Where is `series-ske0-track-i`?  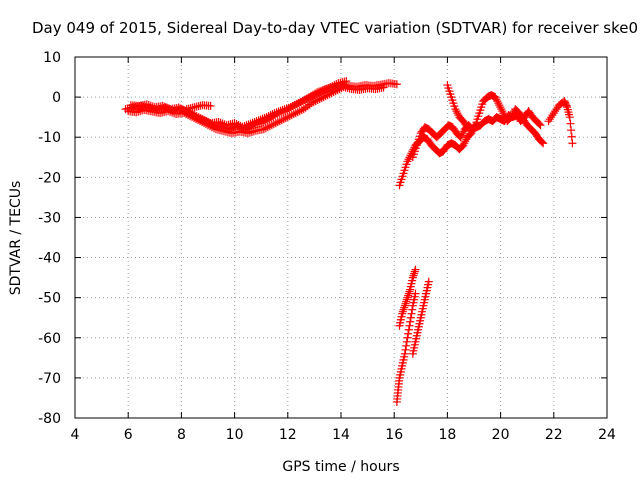 series-ske0-track-i is located at coordinates (407, 297).